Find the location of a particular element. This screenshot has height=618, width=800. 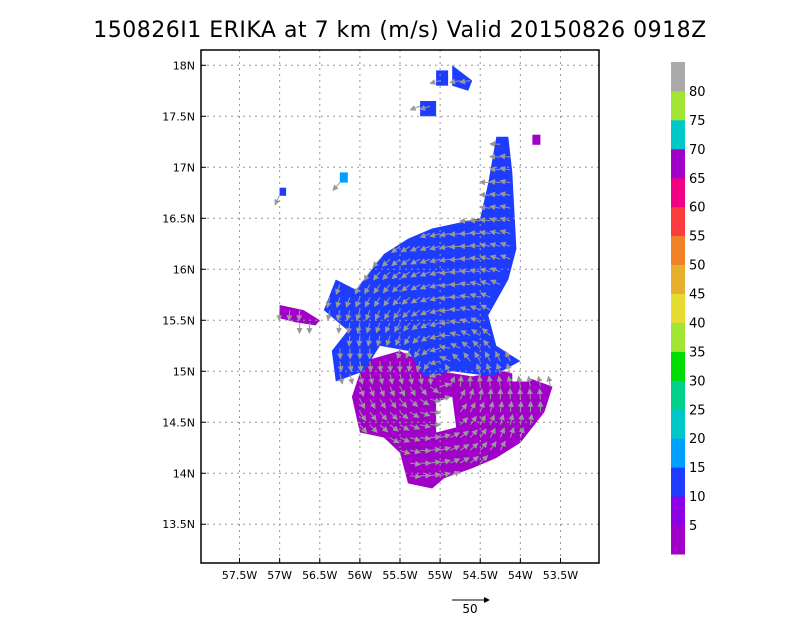

colorbar-label-6: 35 is located at coordinates (697, 352).